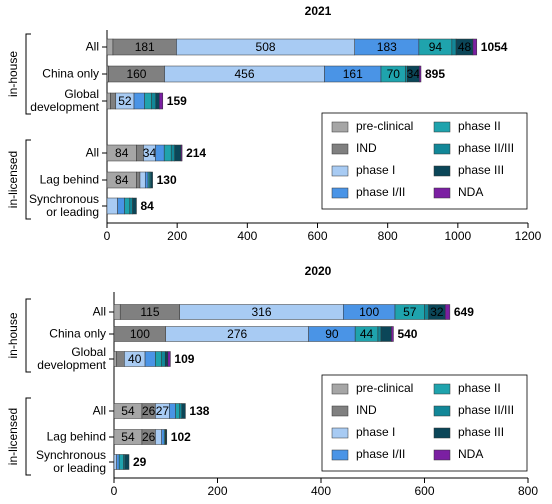  I want to click on total-label: 84, so click(147, 206).